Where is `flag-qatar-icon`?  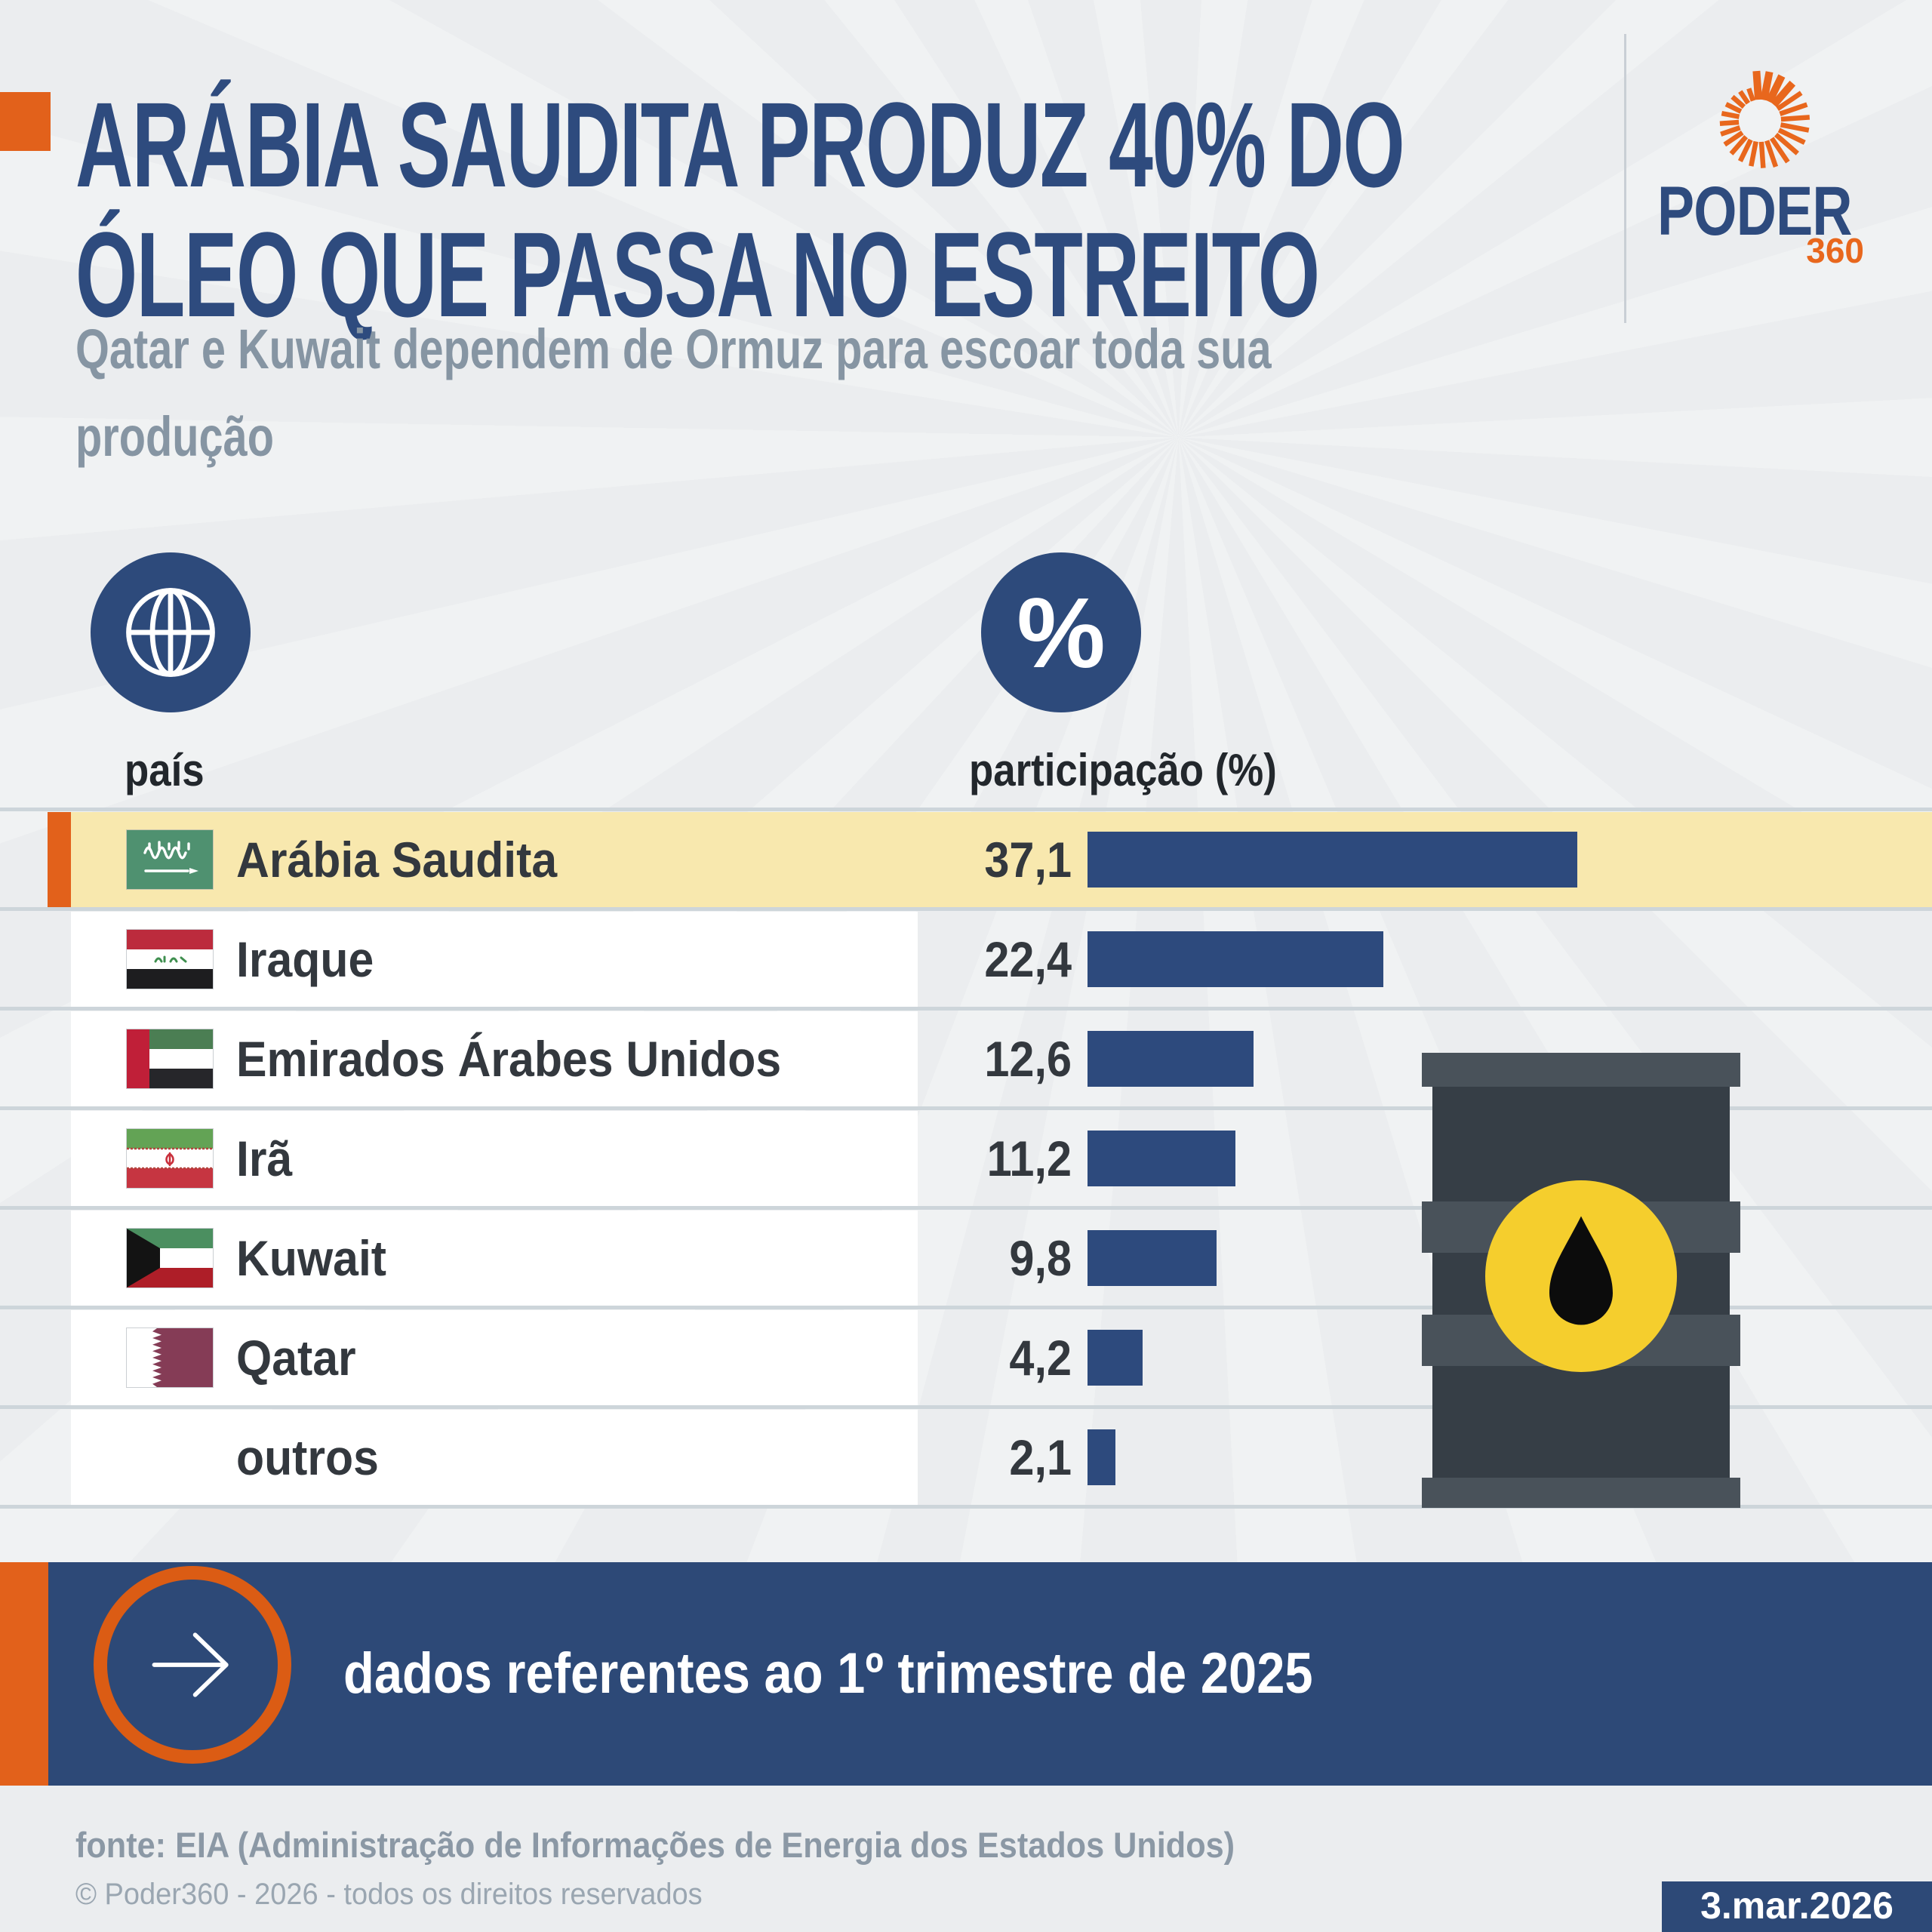 flag-qatar-icon is located at coordinates (170, 1357).